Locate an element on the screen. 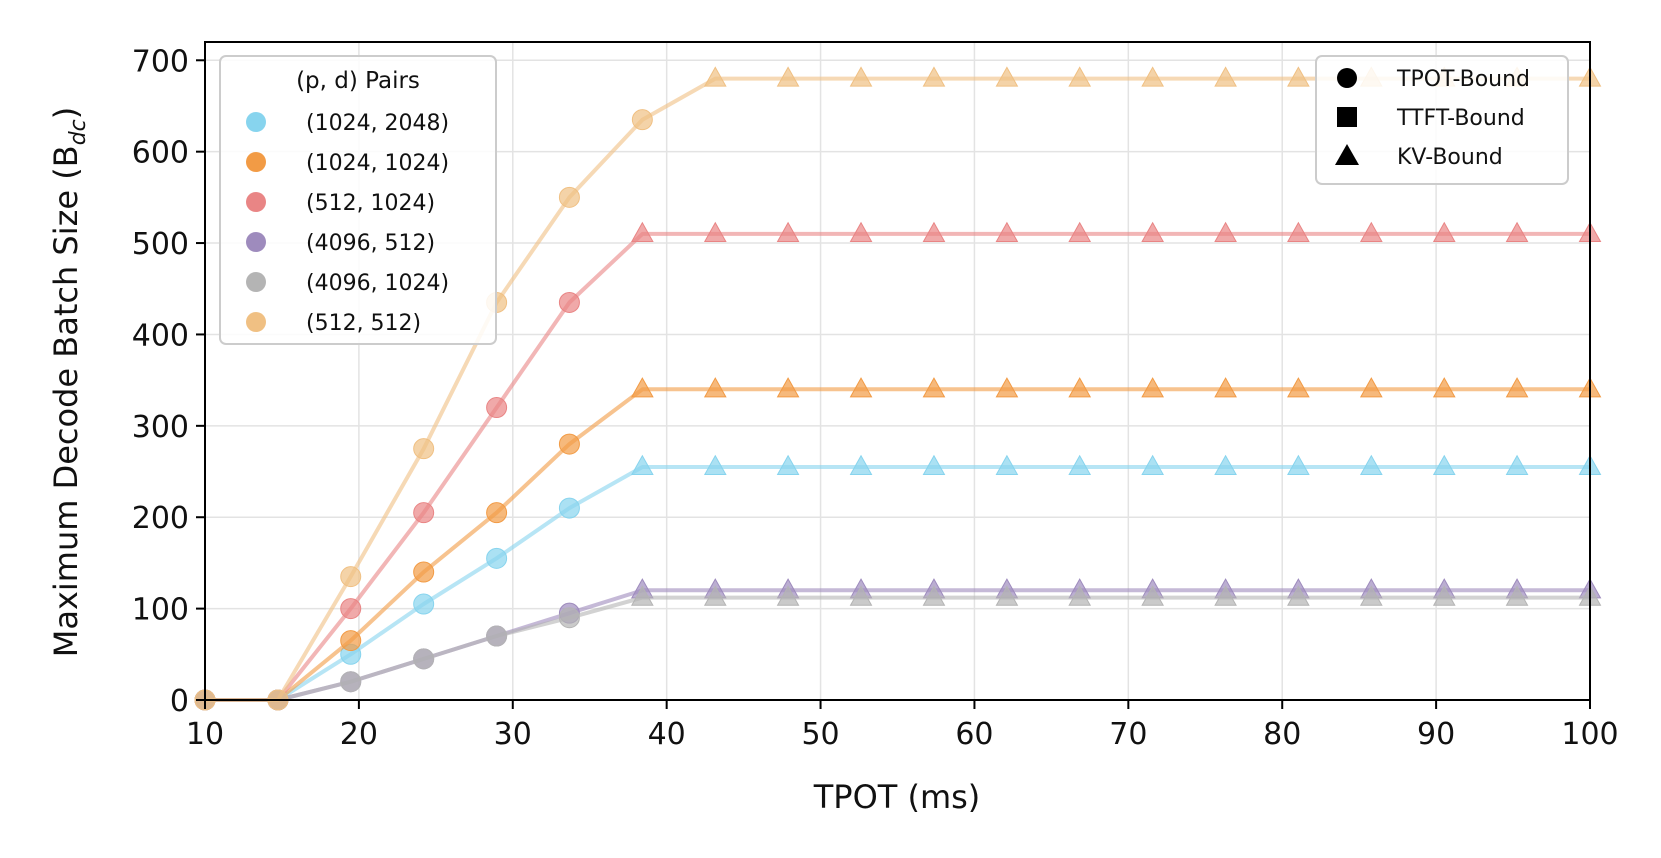 This screenshot has width=1661, height=858. marker-legend-label-tpot-bound: TPOT-Bound is located at coordinates (1463, 79).